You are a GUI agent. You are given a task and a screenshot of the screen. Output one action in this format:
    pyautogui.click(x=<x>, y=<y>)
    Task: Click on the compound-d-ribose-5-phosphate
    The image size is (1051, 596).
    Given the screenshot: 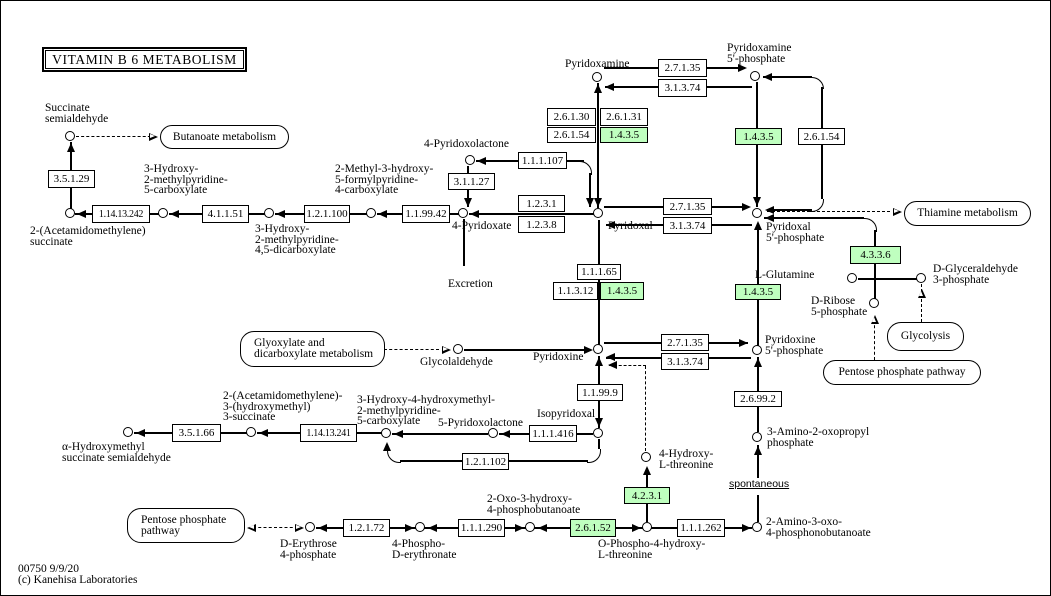 What is the action you would take?
    pyautogui.click(x=874, y=303)
    